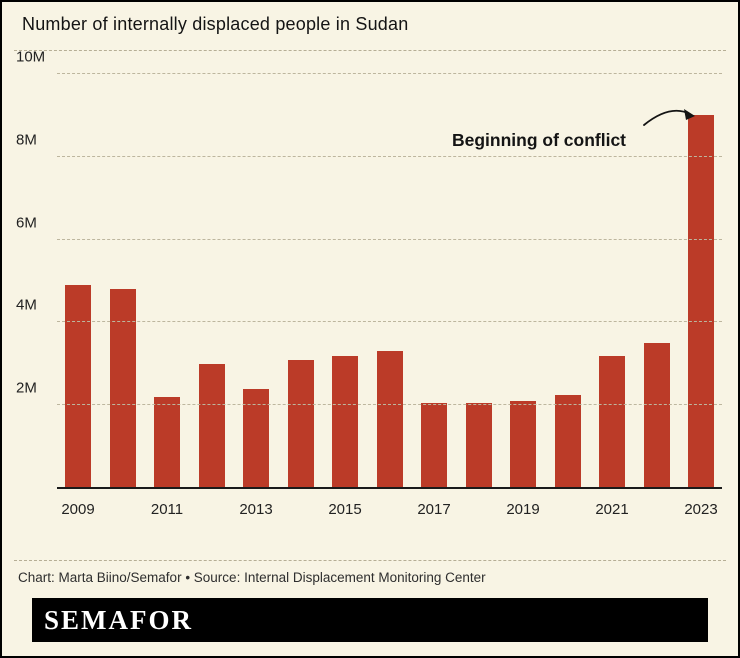  Describe the element at coordinates (122, 281) in the screenshot. I see `bar-column-2010` at that location.